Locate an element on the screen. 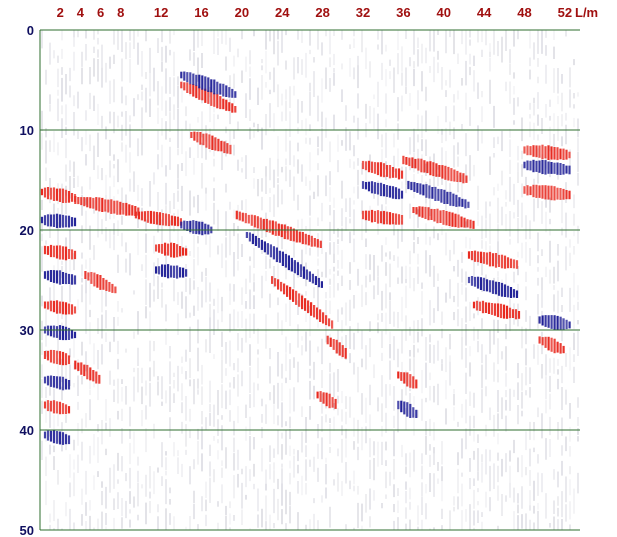  x-tick-label: 2 is located at coordinates (60, 12).